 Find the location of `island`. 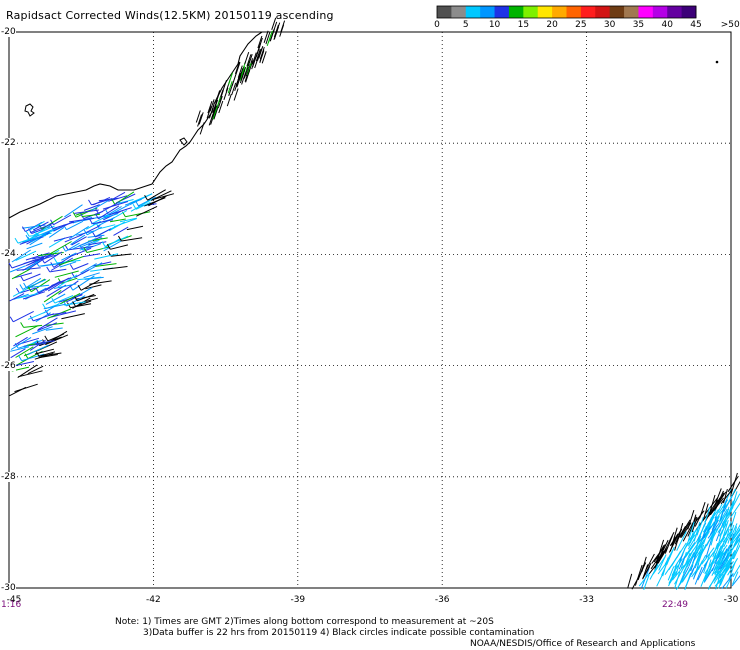

island is located at coordinates (183, 141).